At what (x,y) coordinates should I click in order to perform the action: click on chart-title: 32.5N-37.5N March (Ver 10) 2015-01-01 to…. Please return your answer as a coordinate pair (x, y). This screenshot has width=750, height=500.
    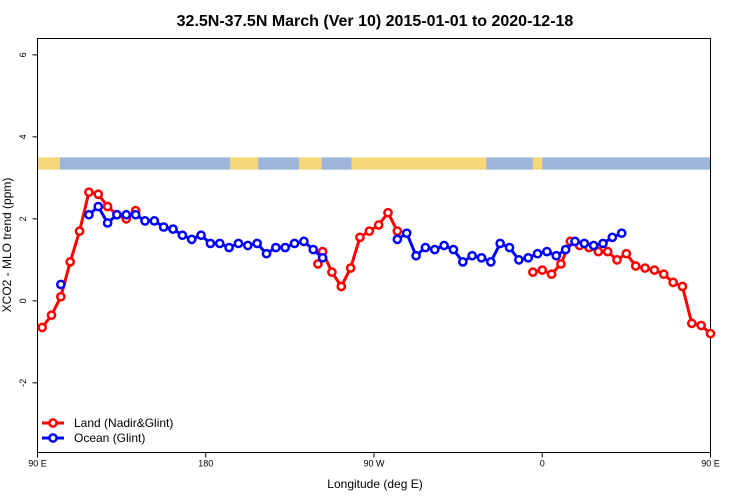
    Looking at the image, I should click on (375, 21).